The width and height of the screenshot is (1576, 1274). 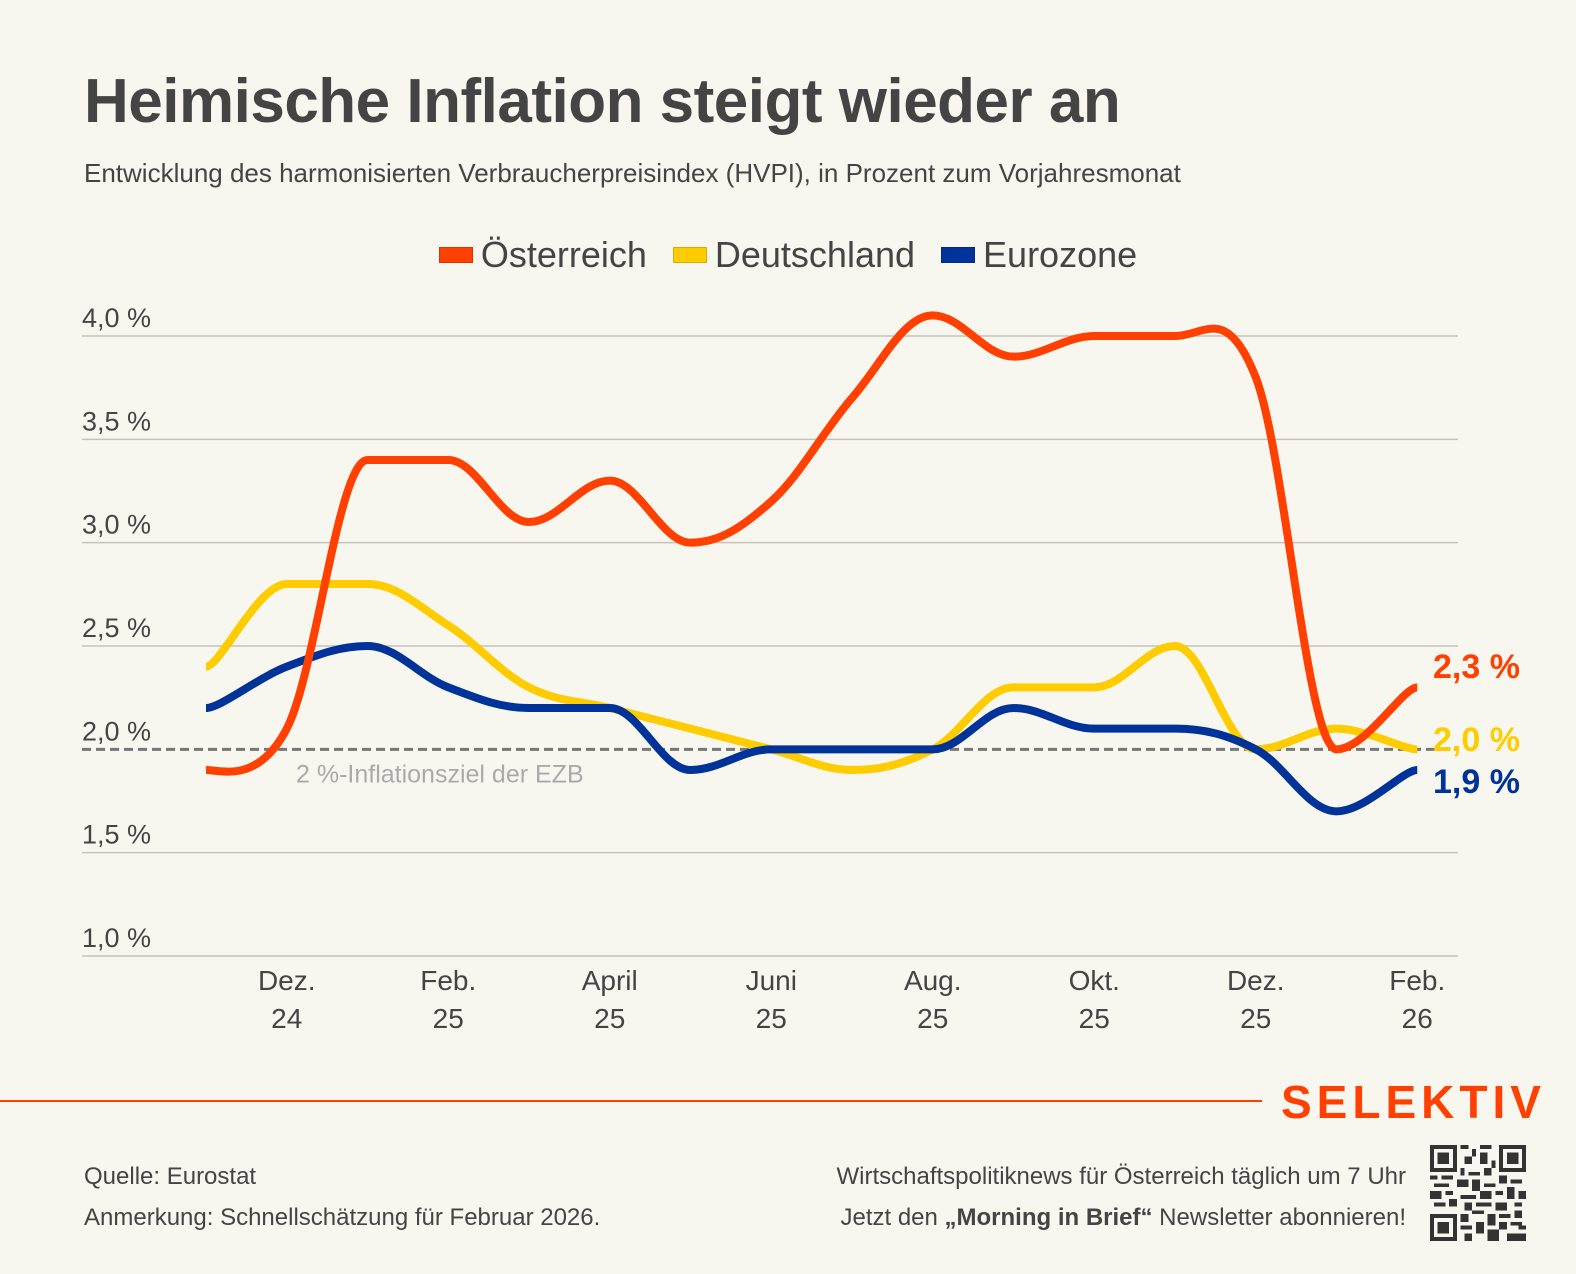 I want to click on target-label: 2 %-Inflationsziel der EZB, so click(x=440, y=774).